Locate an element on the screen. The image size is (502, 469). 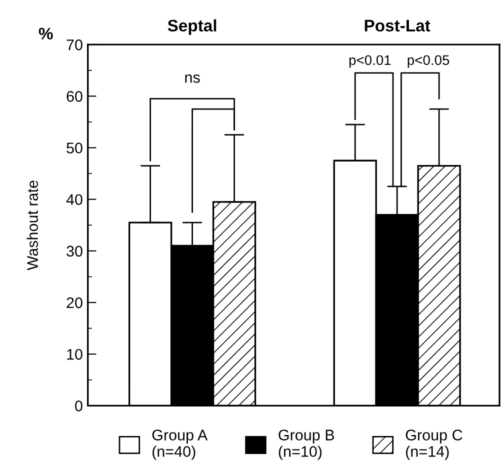
y-tick-label: 0 is located at coordinates (78, 406).